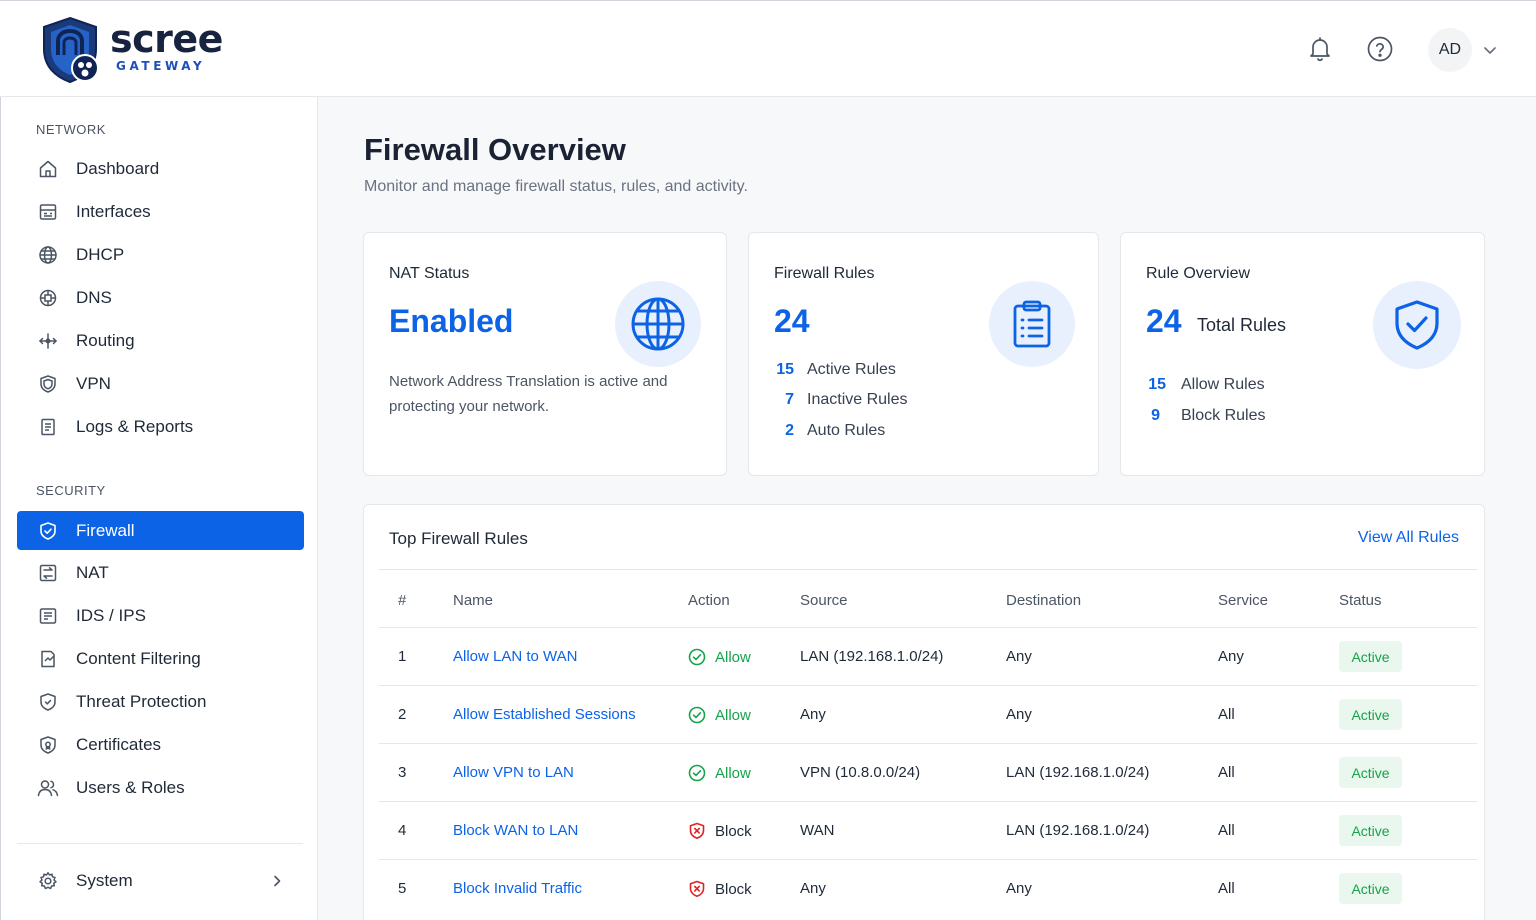 This screenshot has height=920, width=1536. I want to click on sidebar-item-label: Threat Protection, so click(141, 701).